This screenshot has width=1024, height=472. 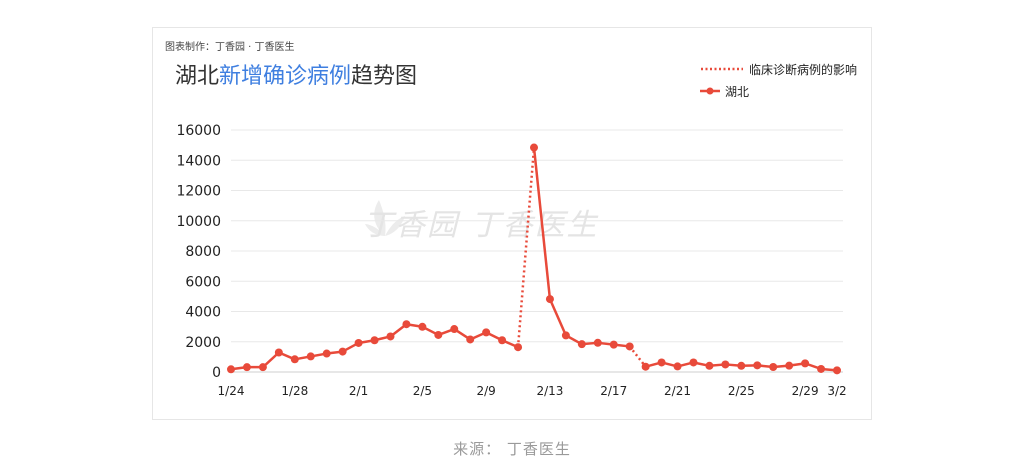 I want to click on legend-item-hubei: 湖北, so click(x=778, y=91).